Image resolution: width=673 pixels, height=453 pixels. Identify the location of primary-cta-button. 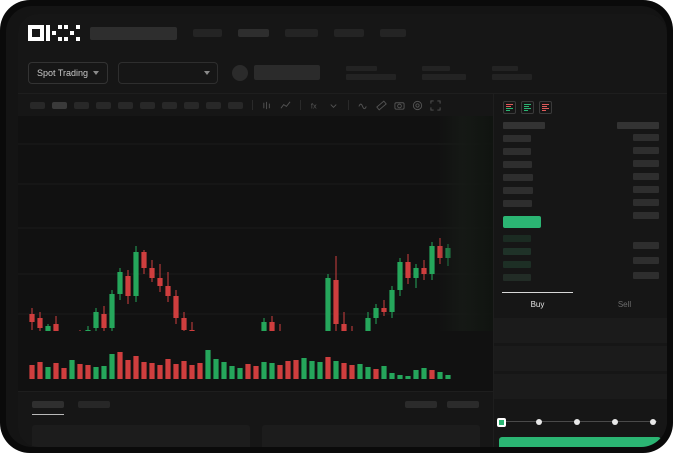
(580, 442).